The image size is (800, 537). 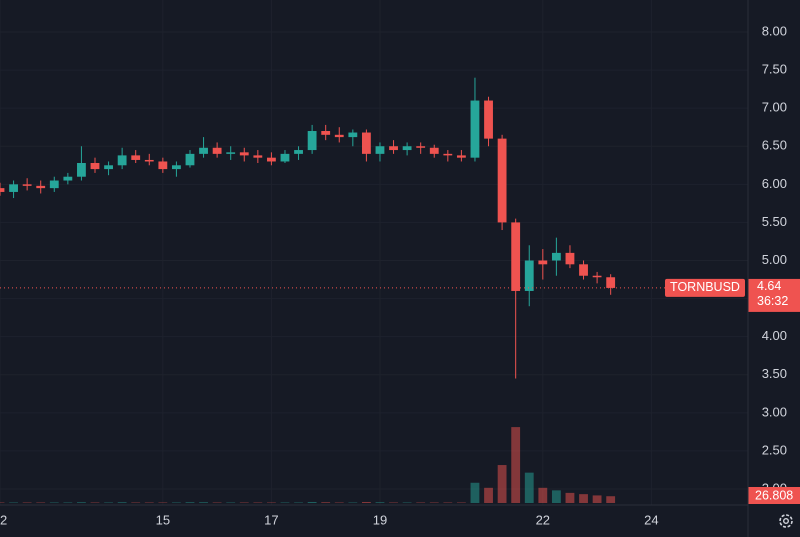 I want to click on y-tick-label: 8.00, so click(x=774, y=30).